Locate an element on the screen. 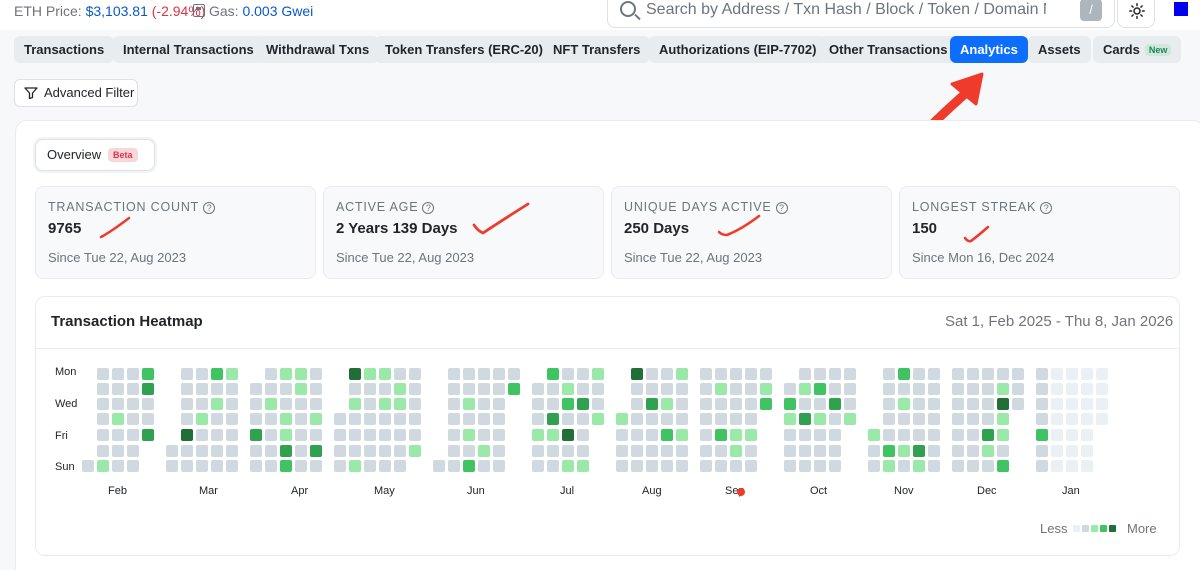  tab-token-transfers: Token Transfers (ERC-20) is located at coordinates (464, 49).